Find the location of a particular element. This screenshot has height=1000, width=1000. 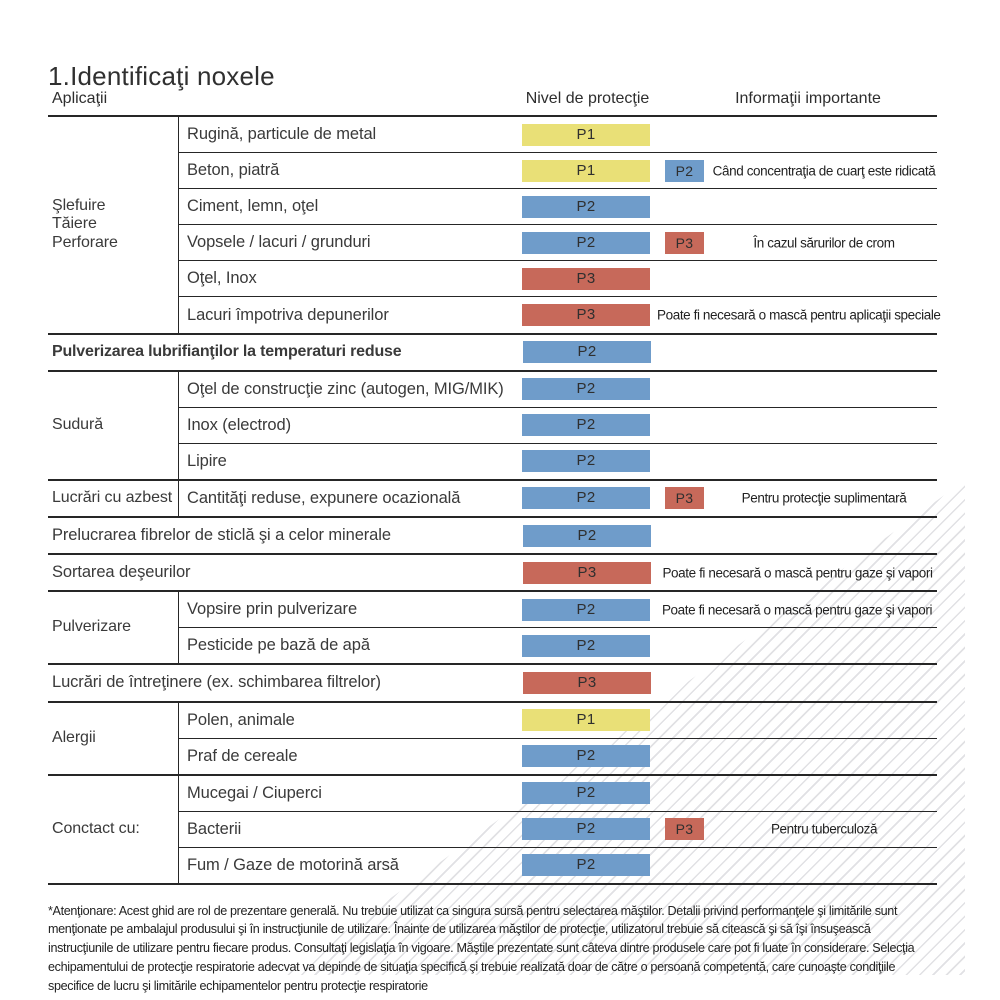

hazard-label: Vopsire prin pulverizare is located at coordinates (272, 609).